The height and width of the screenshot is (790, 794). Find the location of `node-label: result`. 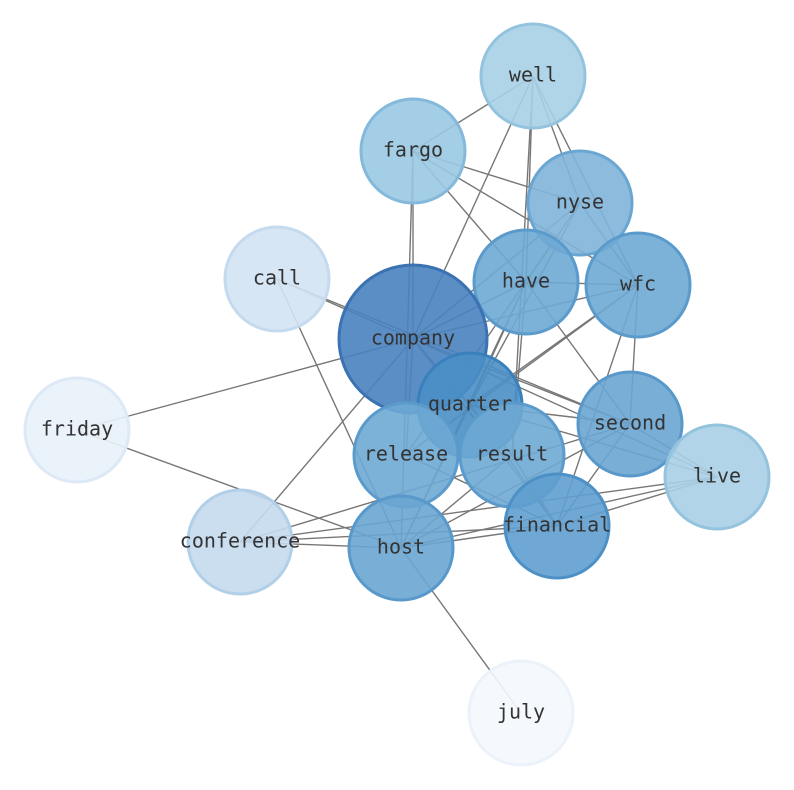

node-label: result is located at coordinates (512, 454).